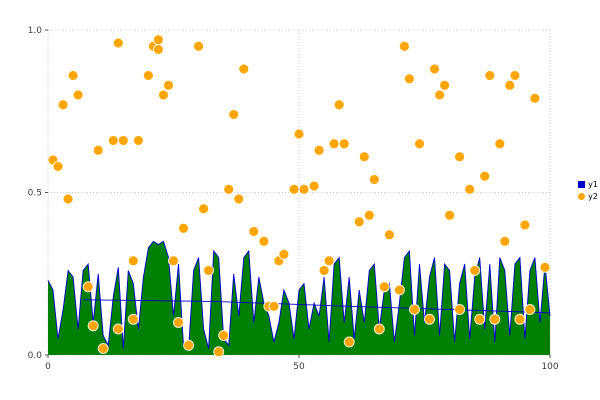  What do you see at coordinates (48, 367) in the screenshot?
I see `x-tick-label: 0` at bounding box center [48, 367].